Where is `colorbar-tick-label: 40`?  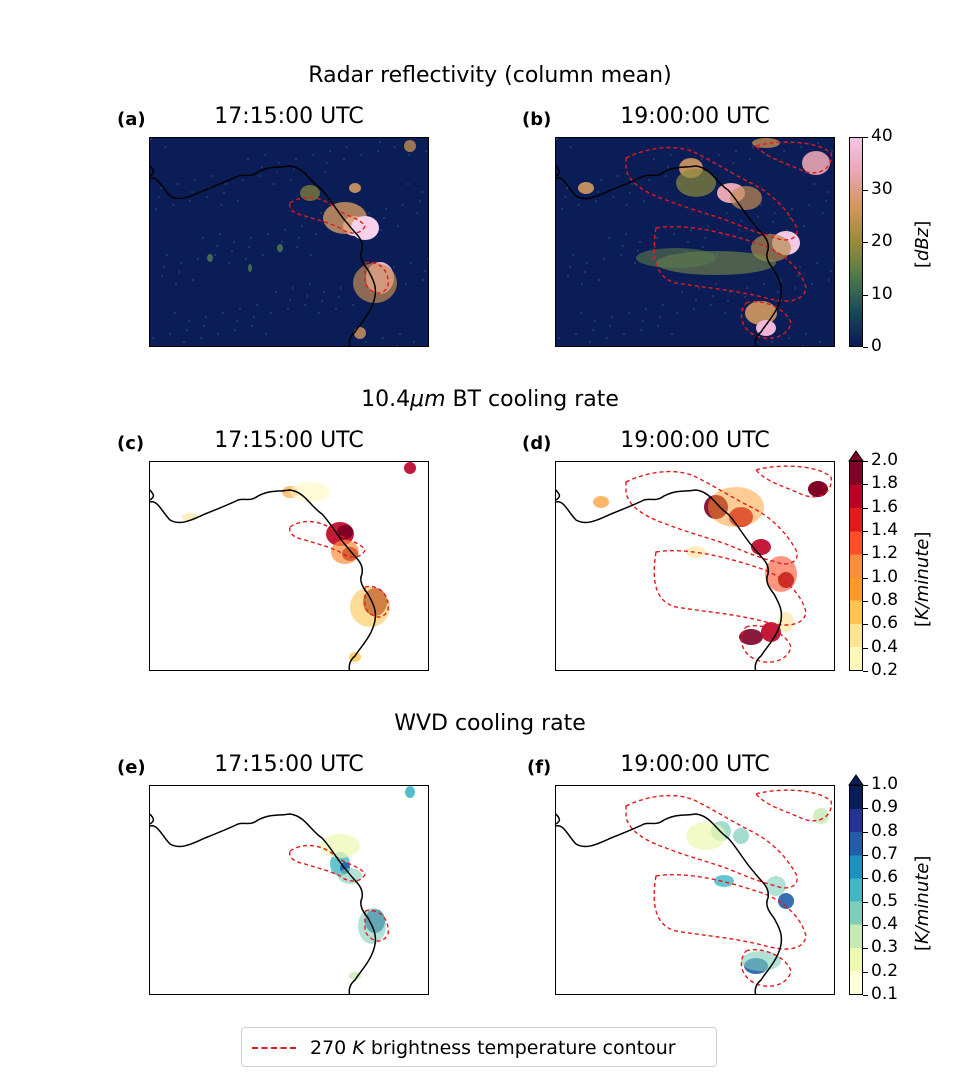 colorbar-tick-label: 40 is located at coordinates (882, 136).